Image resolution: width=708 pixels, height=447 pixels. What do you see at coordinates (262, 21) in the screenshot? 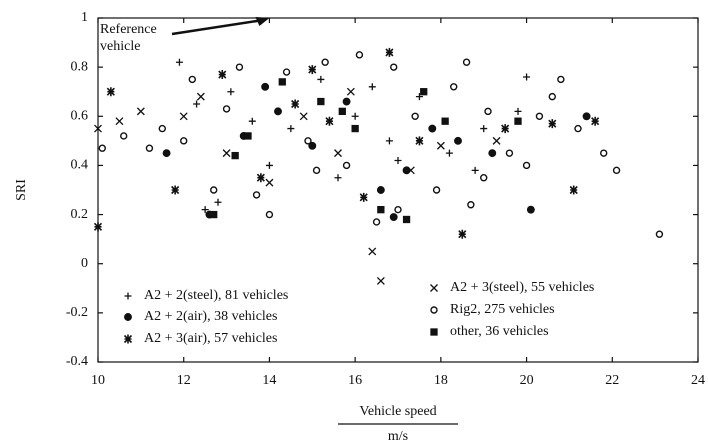
I see `arrow-head` at bounding box center [262, 21].